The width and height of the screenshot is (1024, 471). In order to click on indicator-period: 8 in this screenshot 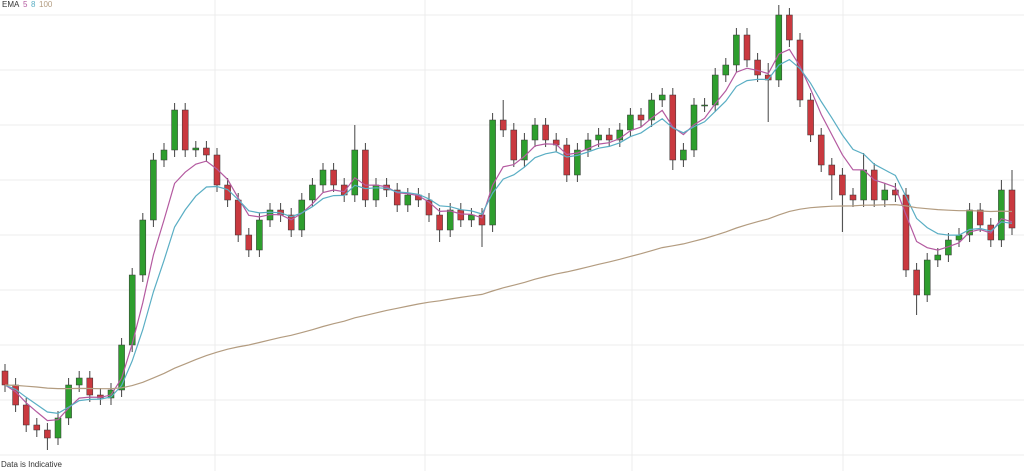, I will do `click(33, 4)`.